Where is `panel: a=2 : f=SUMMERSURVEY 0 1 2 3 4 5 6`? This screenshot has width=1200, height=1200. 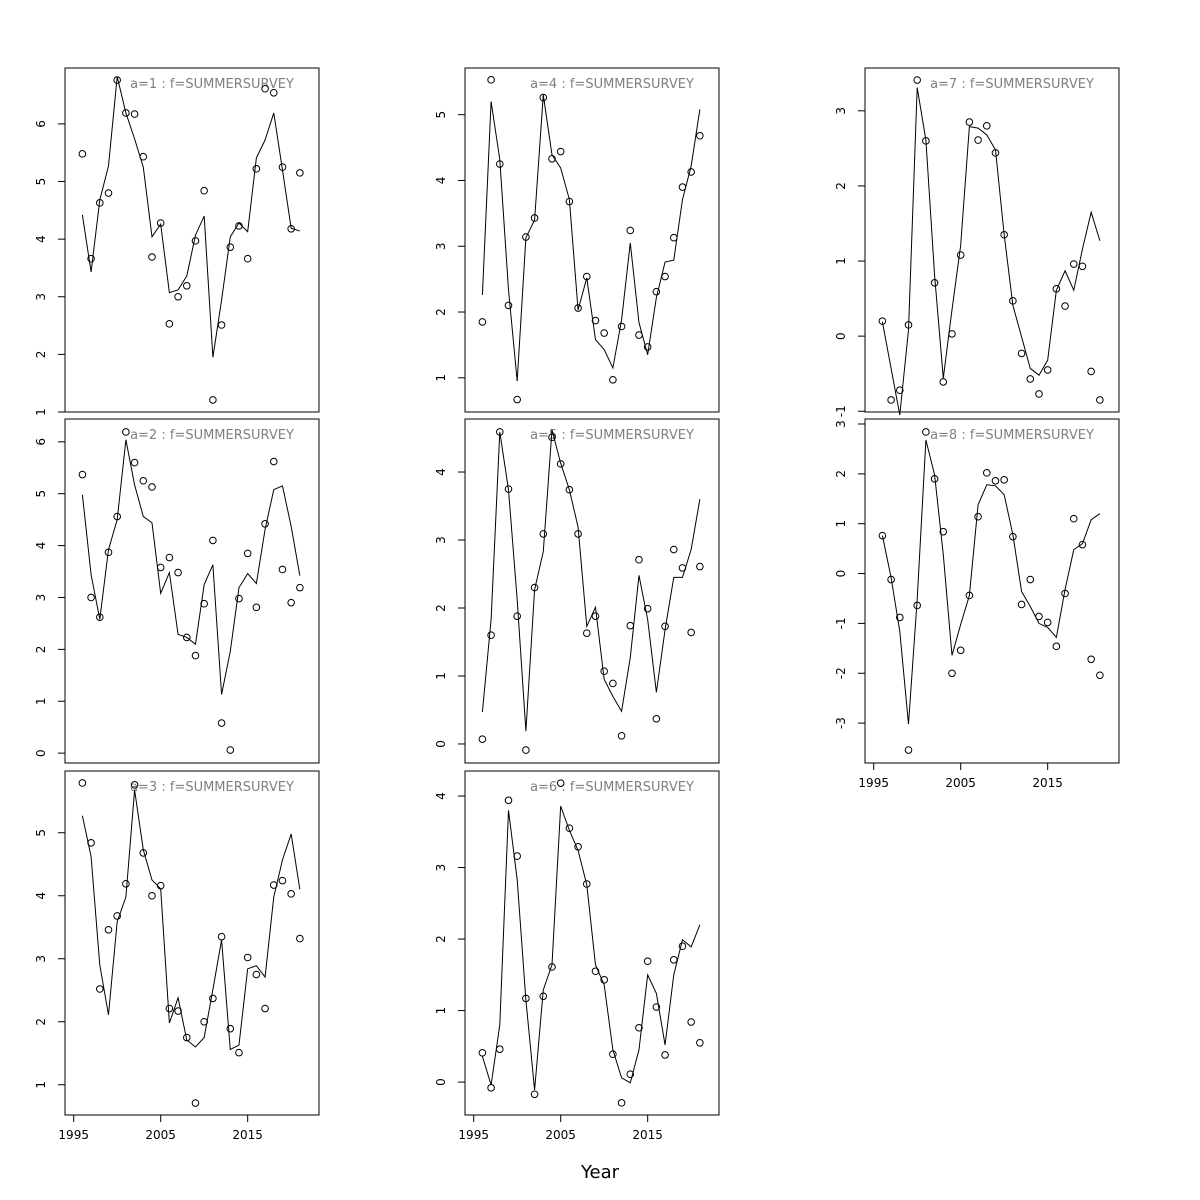
panel: a=2 : f=SUMMERSURVEY 0 1 2 3 4 5 6 is located at coordinates (177, 591).